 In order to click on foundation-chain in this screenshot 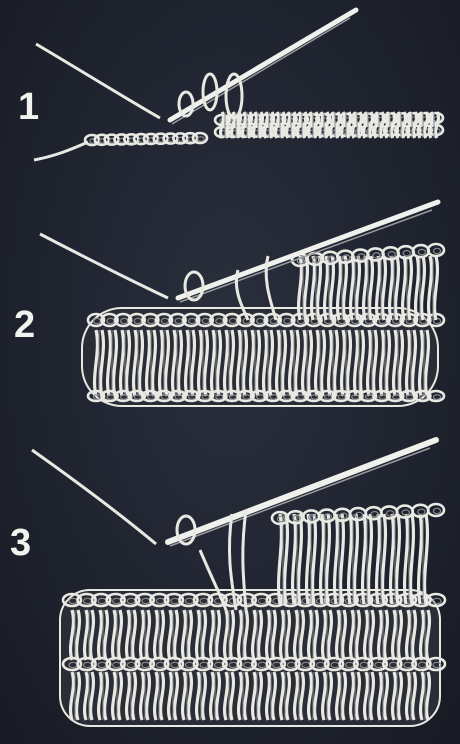, I will do `click(264, 129)`.